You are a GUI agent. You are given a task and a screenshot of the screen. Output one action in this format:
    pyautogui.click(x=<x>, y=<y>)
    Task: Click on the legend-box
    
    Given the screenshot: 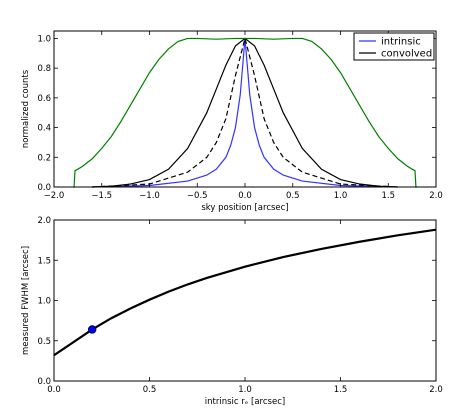 What is the action you would take?
    pyautogui.click(x=394, y=46)
    